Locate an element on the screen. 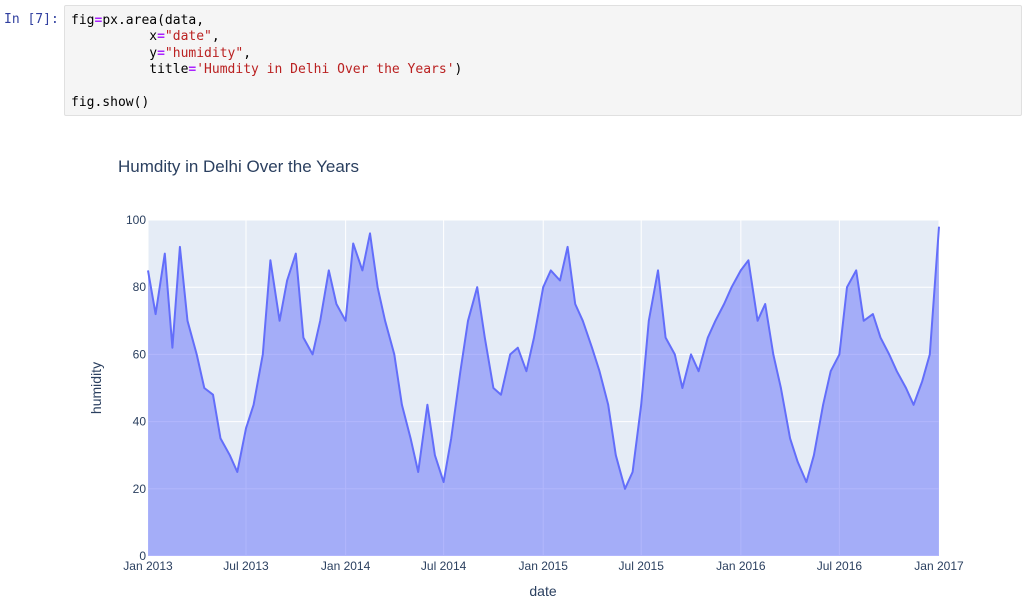 The image size is (1024, 609). y-axis-ticks: 0 20 40 60 80 100 is located at coordinates (136, 388).